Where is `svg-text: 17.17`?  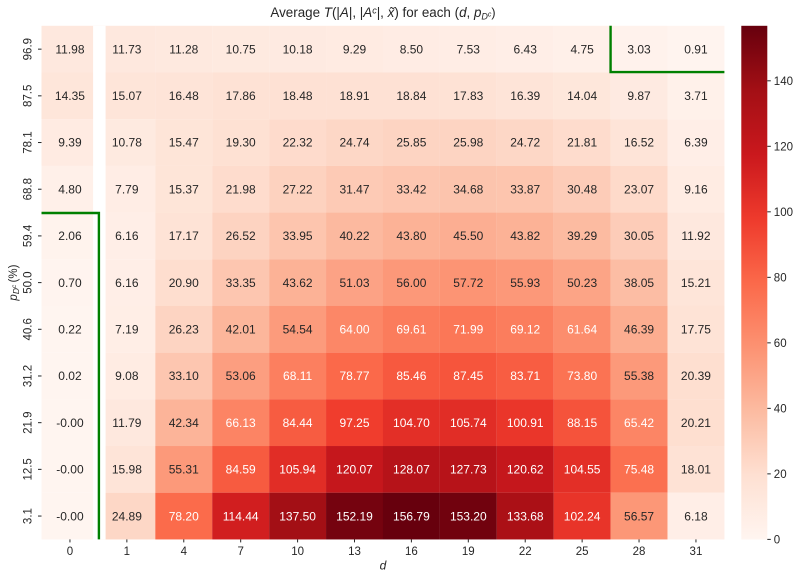
svg-text: 17.17 is located at coordinates (184, 236).